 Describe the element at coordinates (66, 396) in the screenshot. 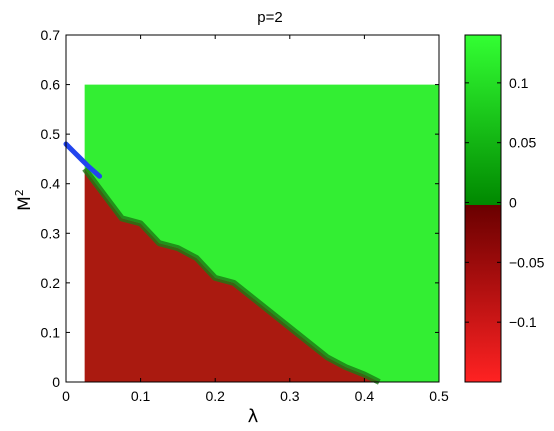

I see `x-tick-label: 0` at that location.